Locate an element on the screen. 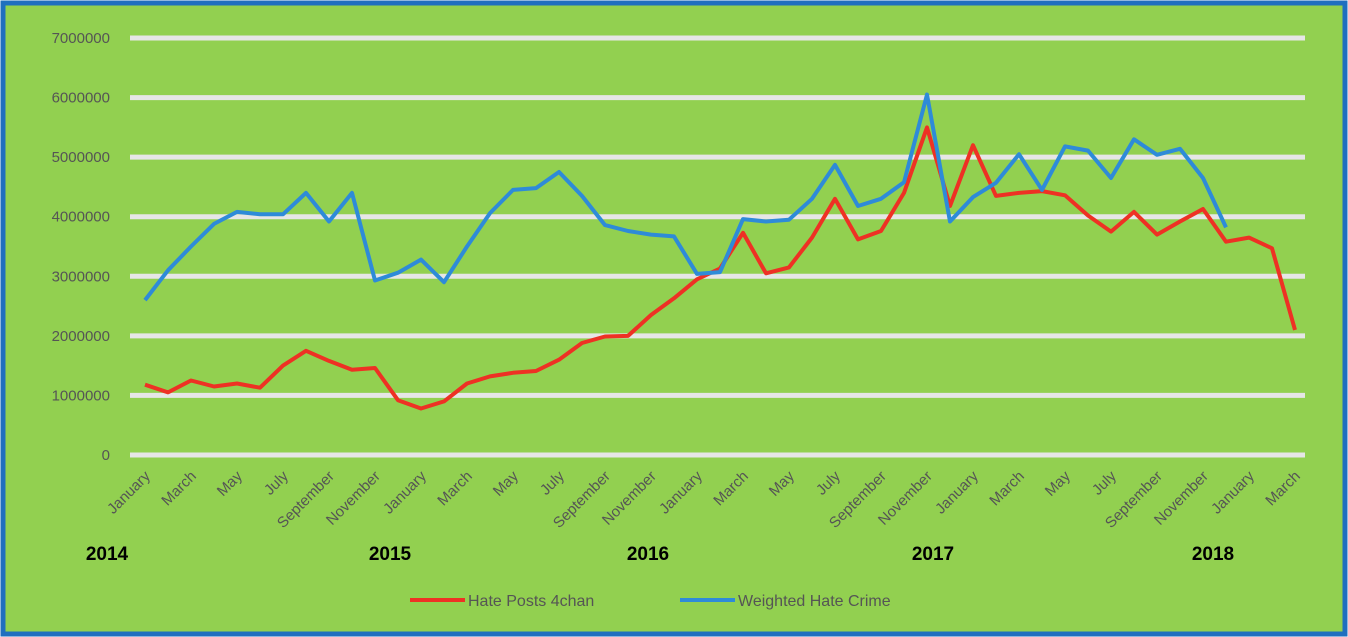  year-label: 2014 is located at coordinates (107, 554).